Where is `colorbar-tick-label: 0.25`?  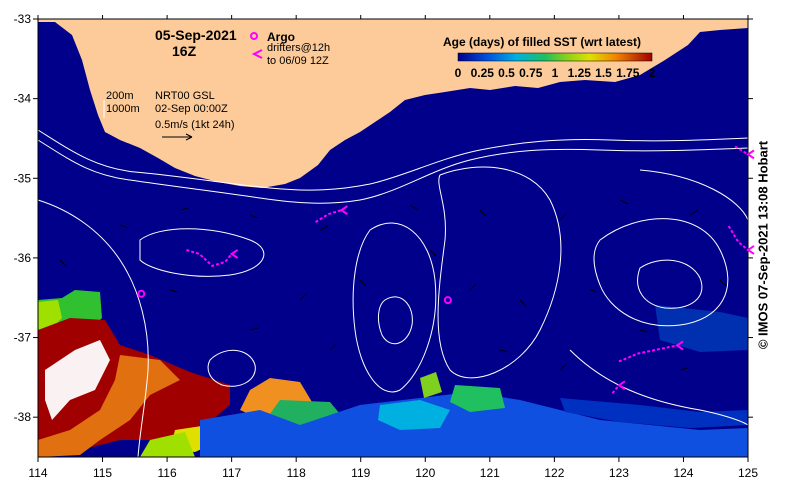
colorbar-tick-label: 0.25 is located at coordinates (483, 73).